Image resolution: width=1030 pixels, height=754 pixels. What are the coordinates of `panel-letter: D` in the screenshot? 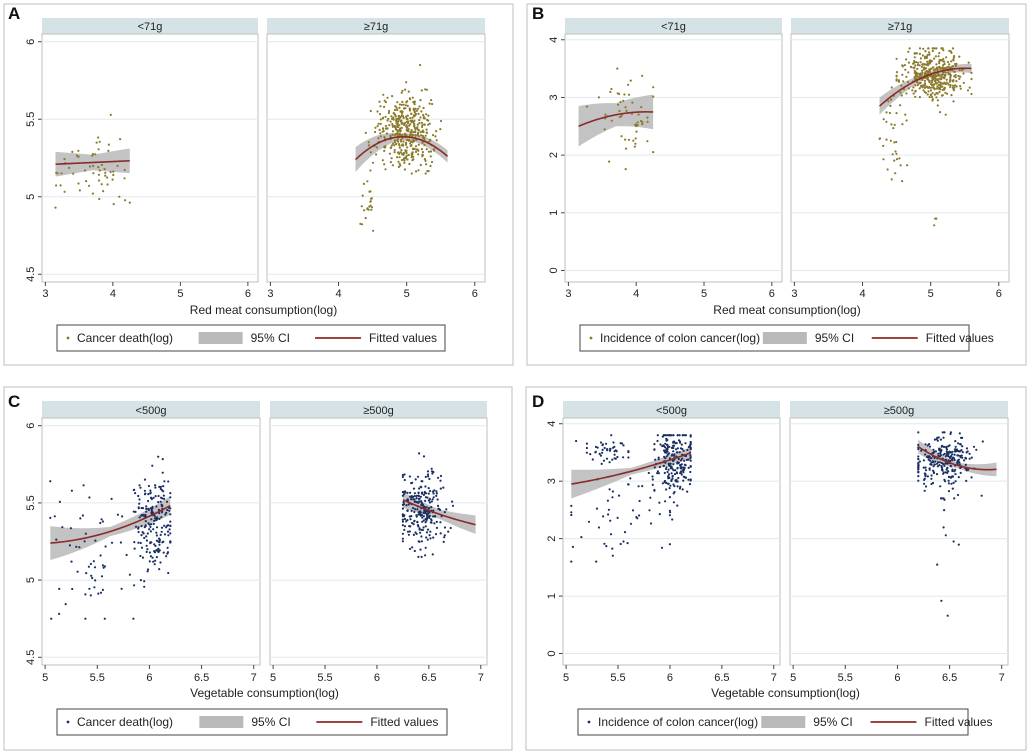 It's located at (538, 401).